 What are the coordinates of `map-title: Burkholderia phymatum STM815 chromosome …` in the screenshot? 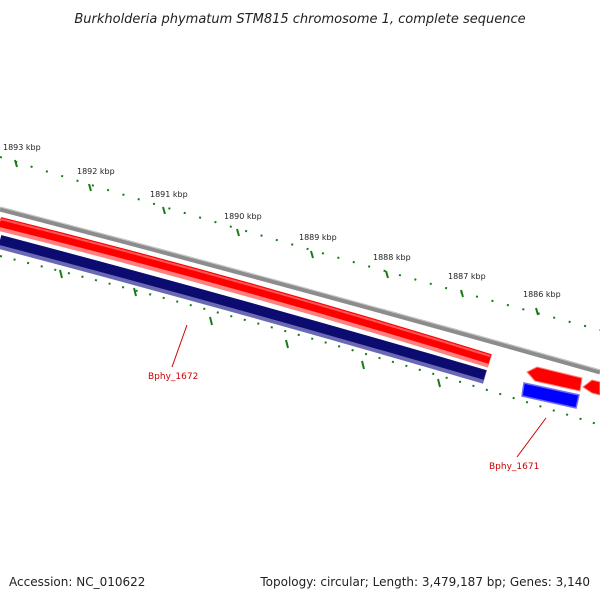 It's located at (299, 19).